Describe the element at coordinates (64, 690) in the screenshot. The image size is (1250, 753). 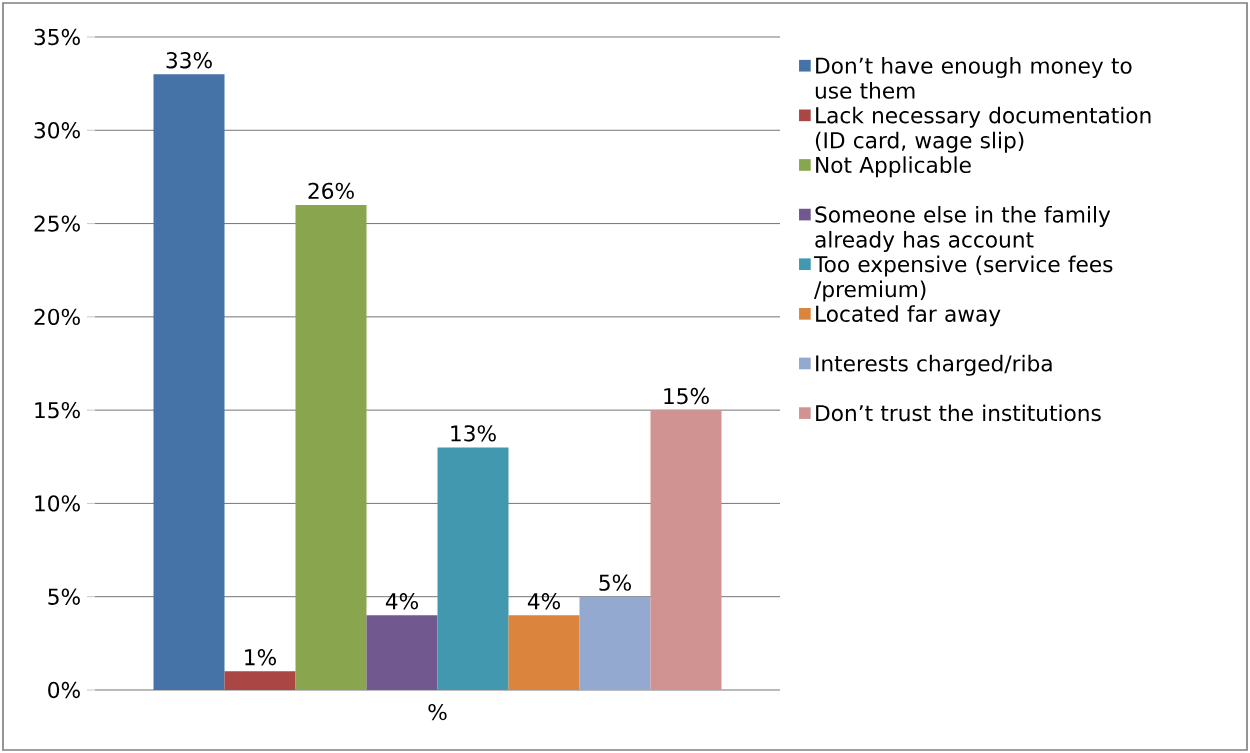
I see `y-tick-label: 0%` at that location.